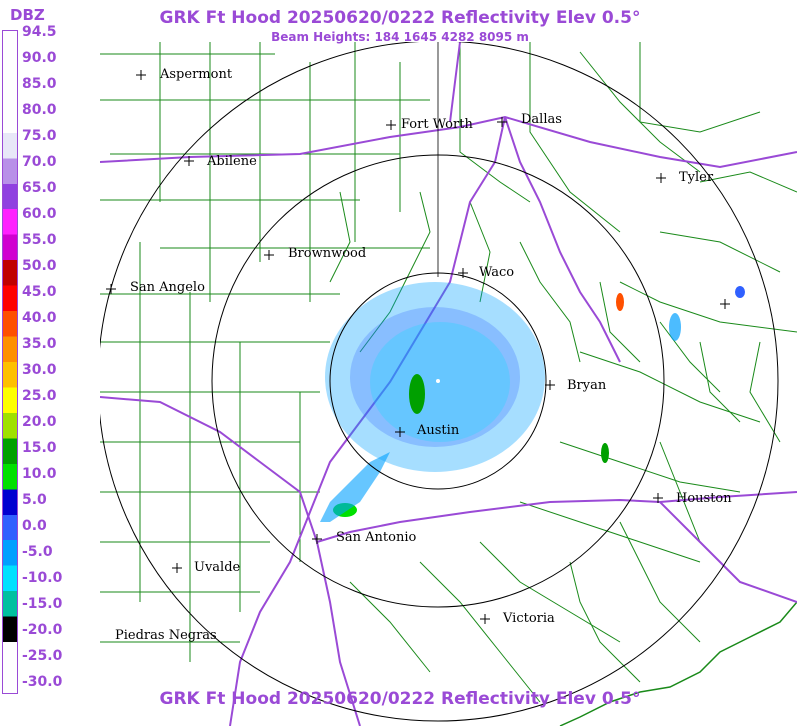 The image size is (797, 726). I want to click on legend-level-label: -20.0, so click(42, 630).